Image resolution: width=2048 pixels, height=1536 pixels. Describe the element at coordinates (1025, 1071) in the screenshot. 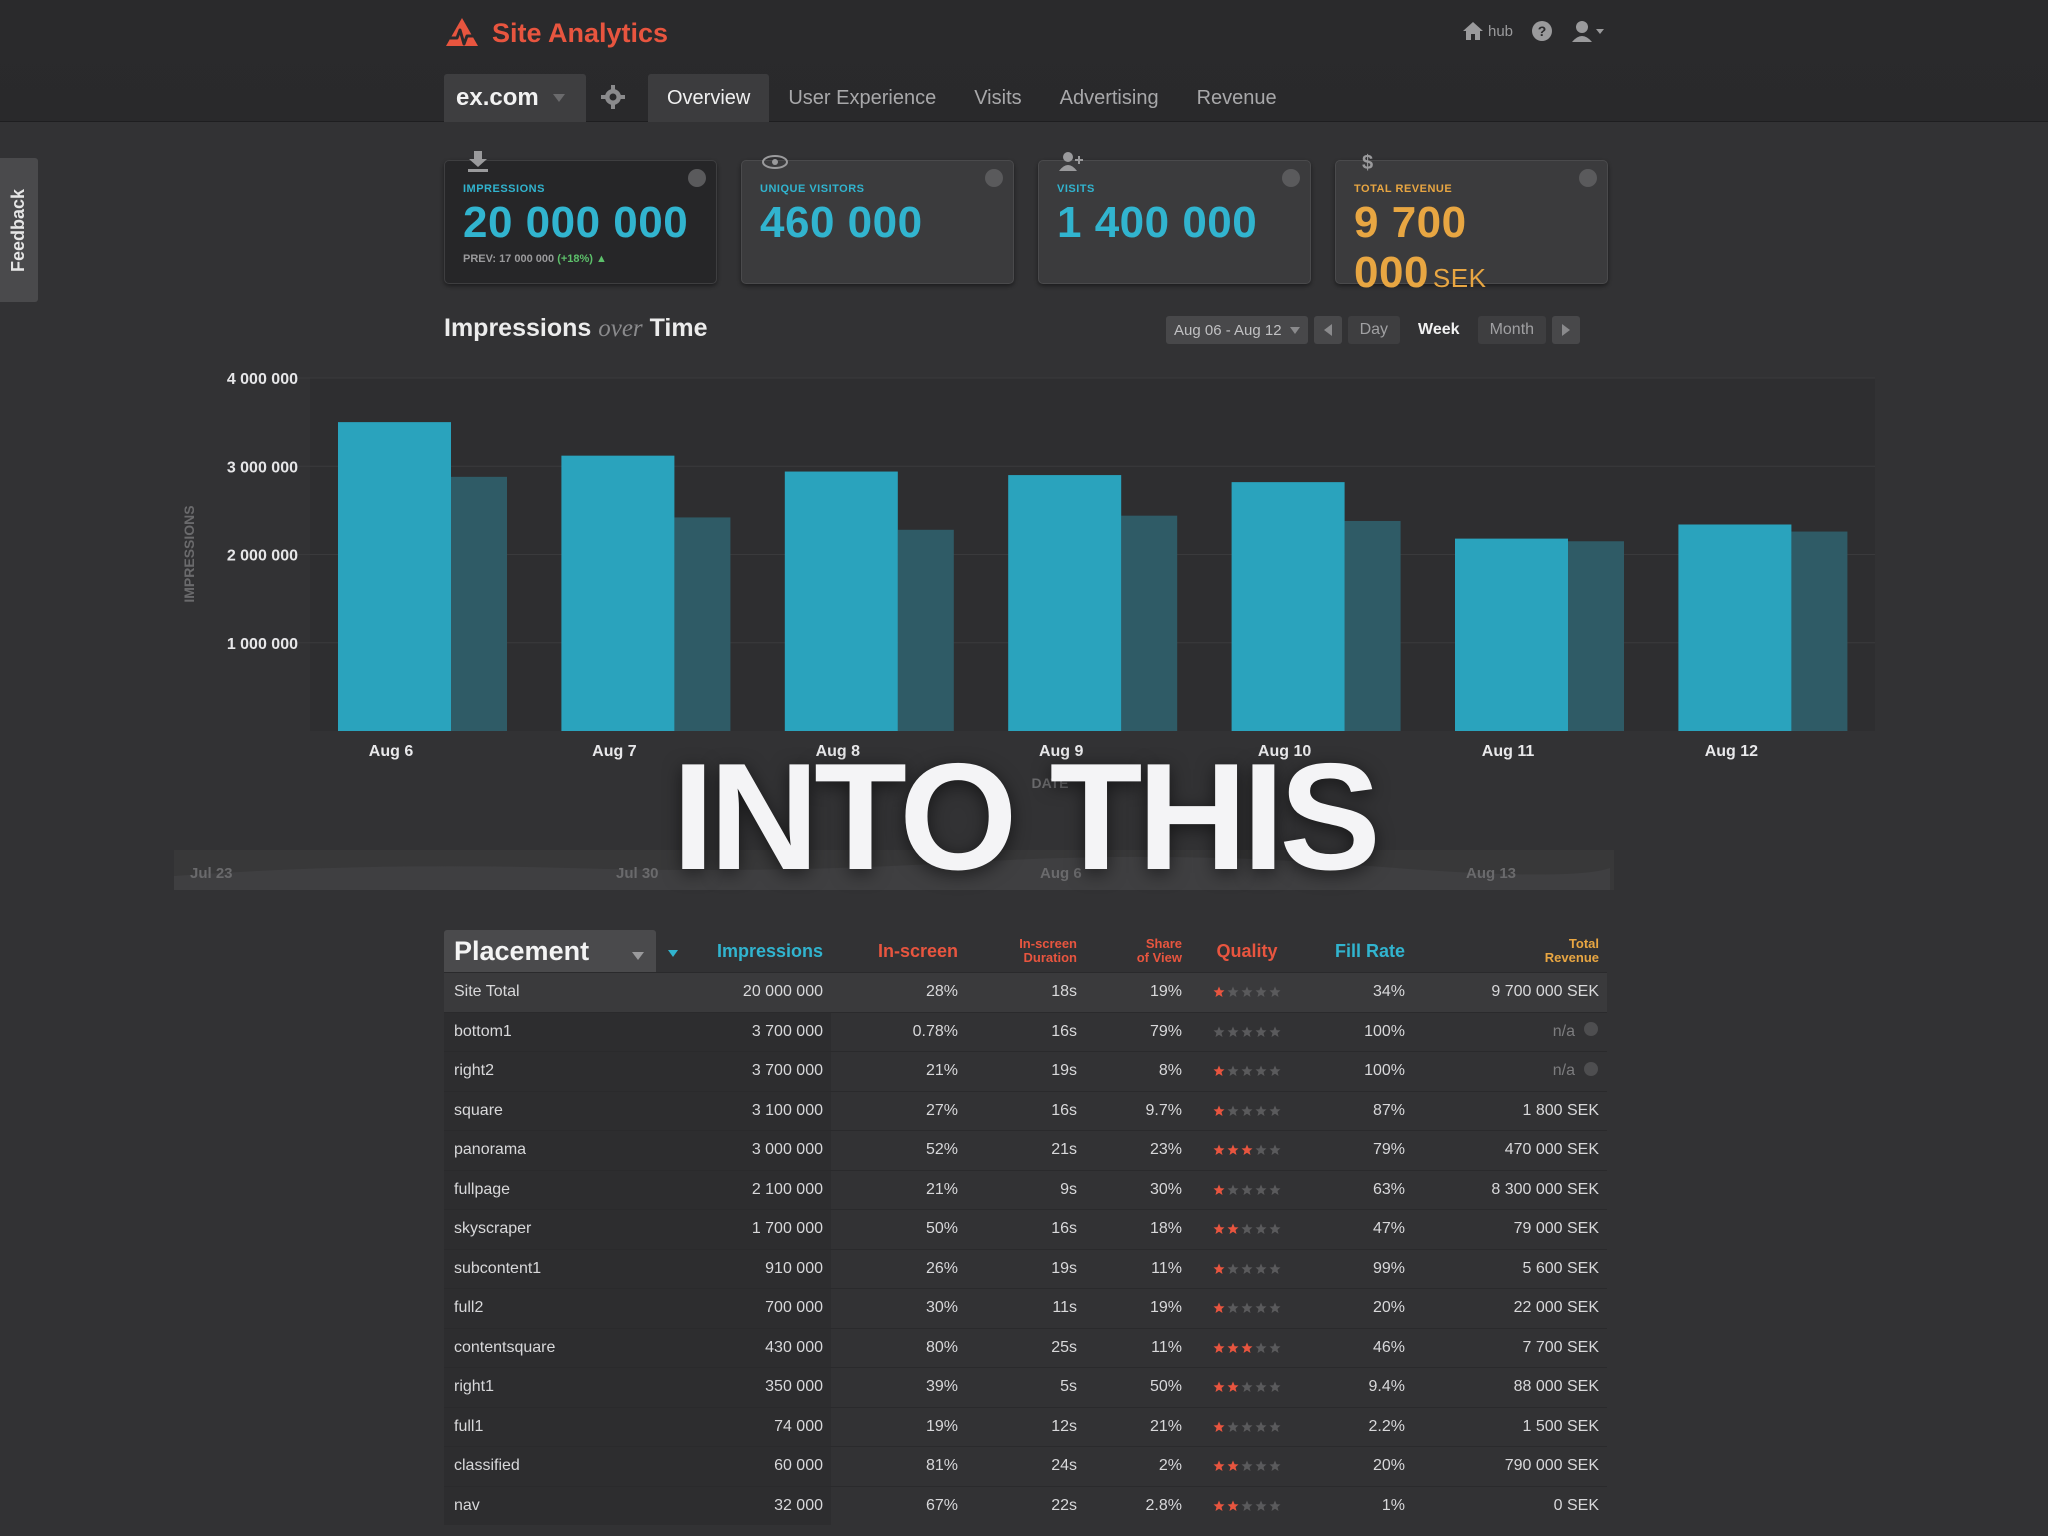

I see `table-row: right2 3 700 000 21% 19s 8% 100% n/a` at that location.